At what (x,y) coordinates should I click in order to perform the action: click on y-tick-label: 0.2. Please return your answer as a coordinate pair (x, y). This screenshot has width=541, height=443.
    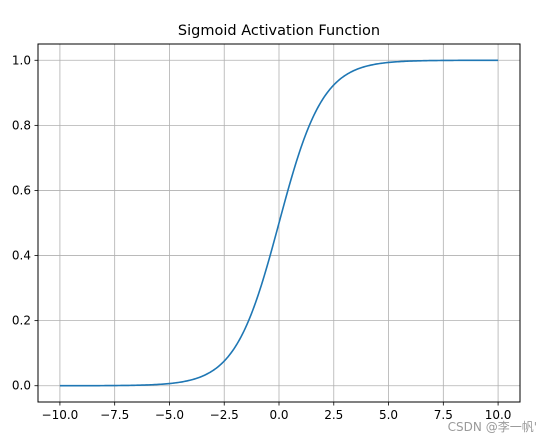
    Looking at the image, I should click on (21, 321).